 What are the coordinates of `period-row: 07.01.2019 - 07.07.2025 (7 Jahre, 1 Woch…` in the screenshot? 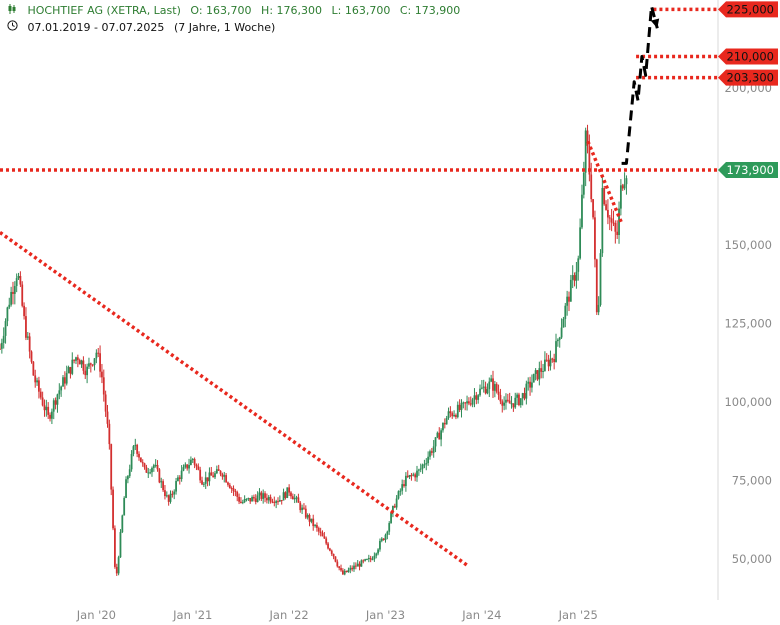 It's located at (143, 27).